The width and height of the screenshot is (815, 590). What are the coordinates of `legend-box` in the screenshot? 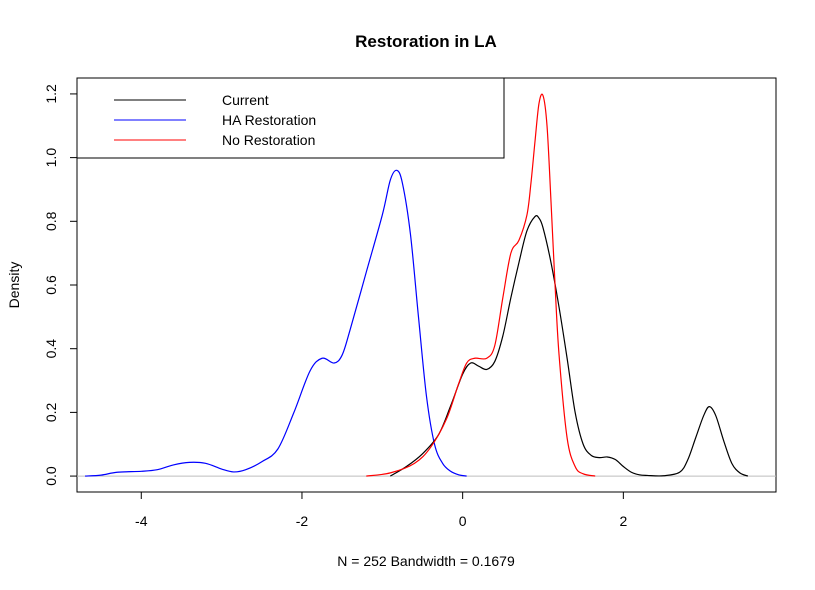 It's located at (290, 118).